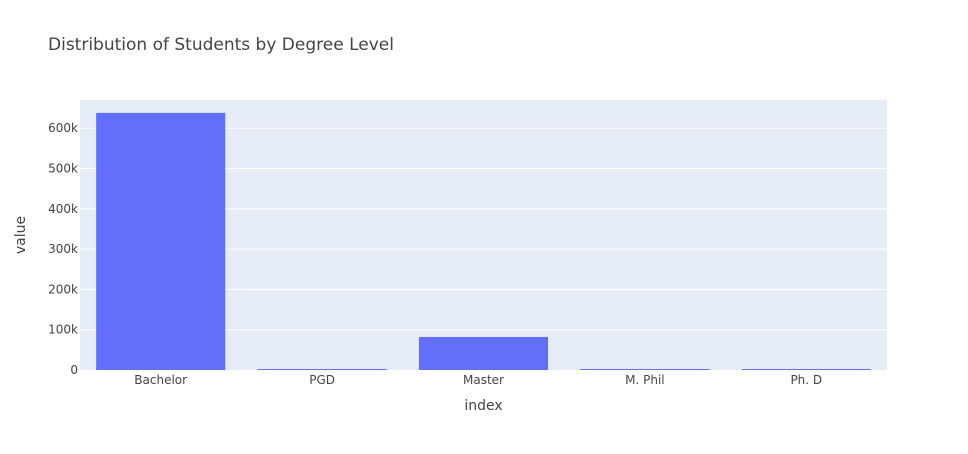  Describe the element at coordinates (160, 380) in the screenshot. I see `x-tick-label: Bachelor` at that location.